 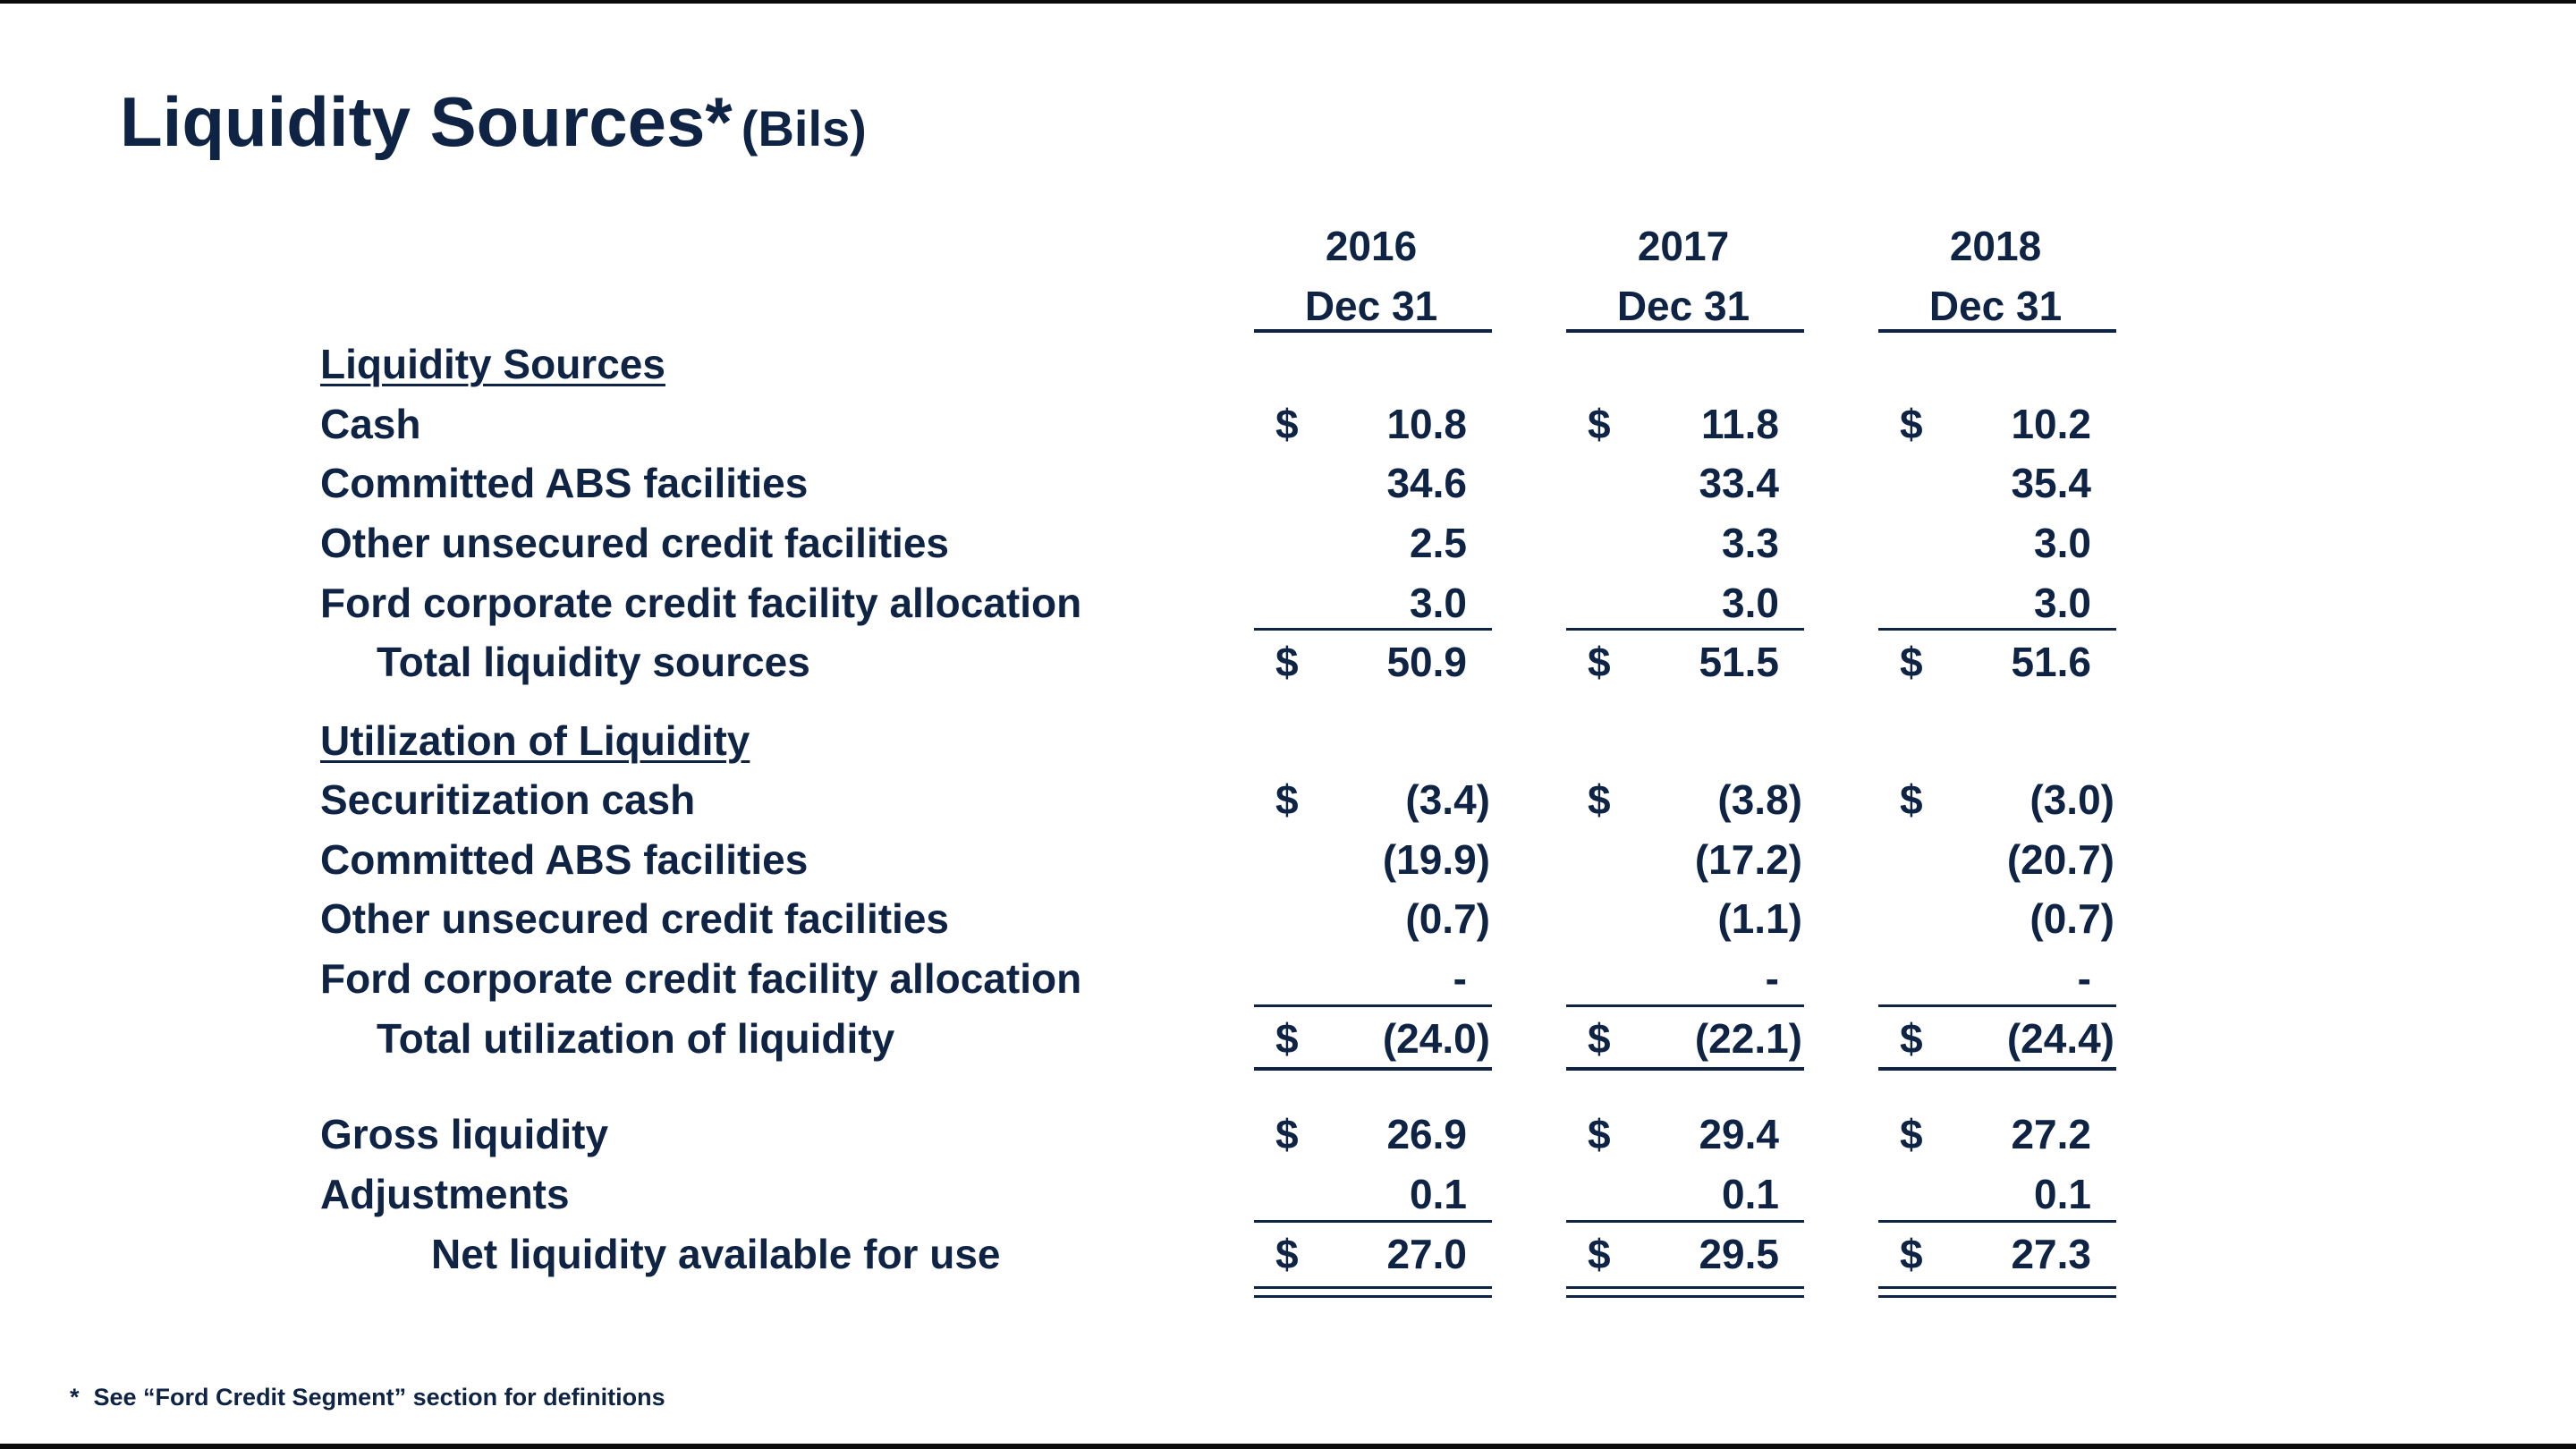 What do you see at coordinates (1436, 1038) in the screenshot?
I see `total-value: (24.0)` at bounding box center [1436, 1038].